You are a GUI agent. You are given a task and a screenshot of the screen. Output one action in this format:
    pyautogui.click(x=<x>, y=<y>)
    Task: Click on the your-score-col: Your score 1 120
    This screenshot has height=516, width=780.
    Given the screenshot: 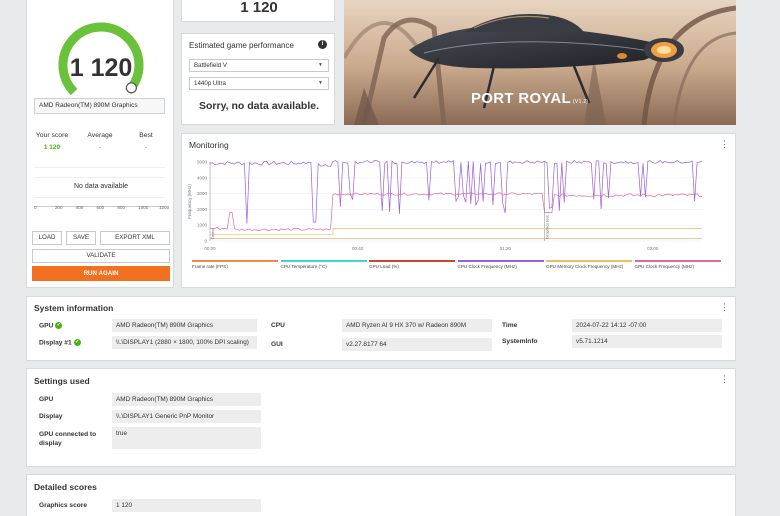 What is the action you would take?
    pyautogui.click(x=52, y=141)
    